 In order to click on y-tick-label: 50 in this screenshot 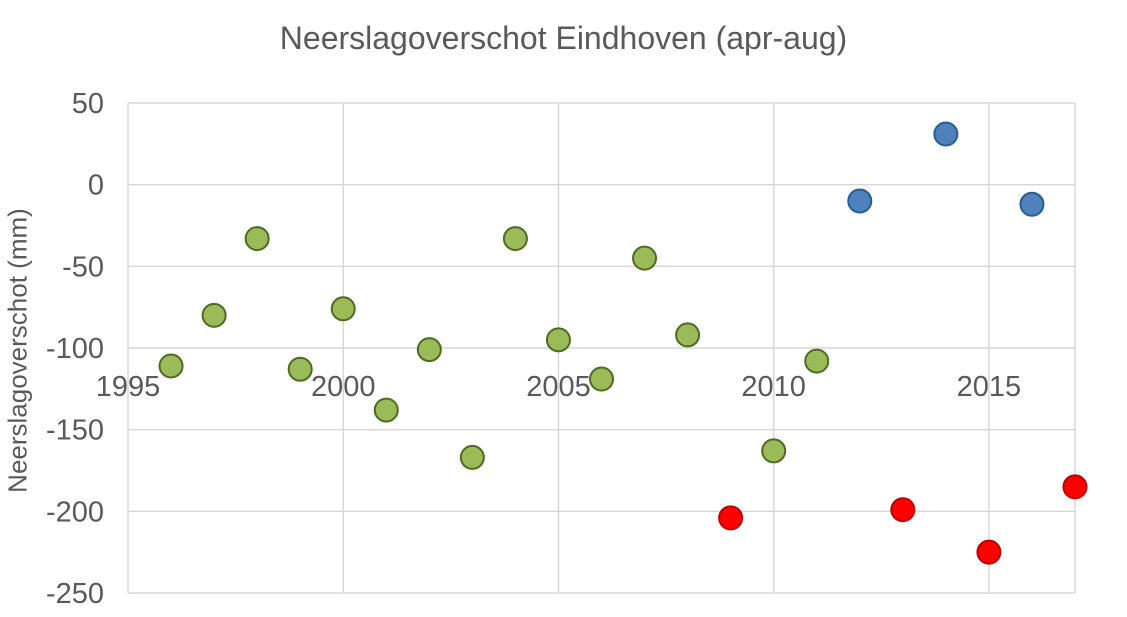, I will do `click(88, 104)`.